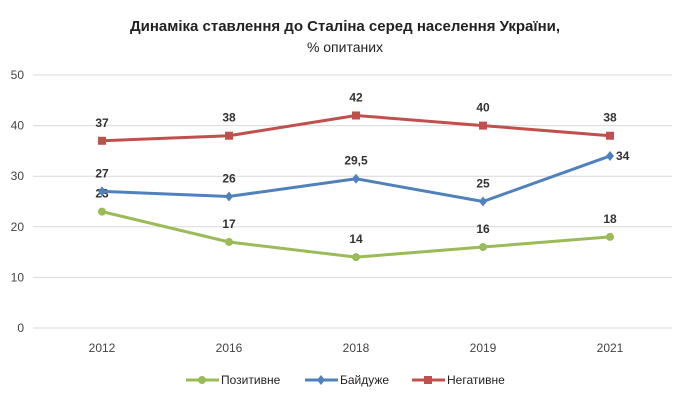 The width and height of the screenshot is (690, 403). I want to click on chart-subtitle: % опитаних, so click(345, 47).